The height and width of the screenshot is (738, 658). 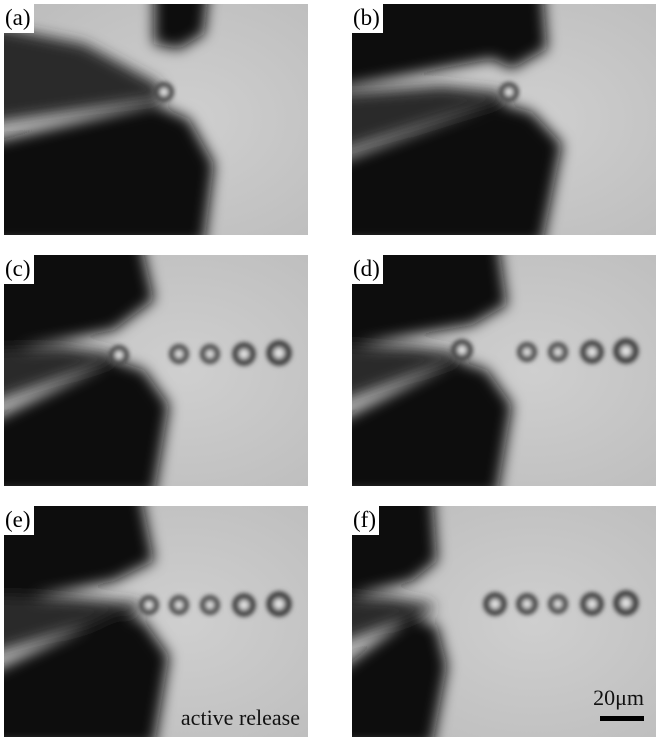 I want to click on micrograph-c, so click(x=156, y=370).